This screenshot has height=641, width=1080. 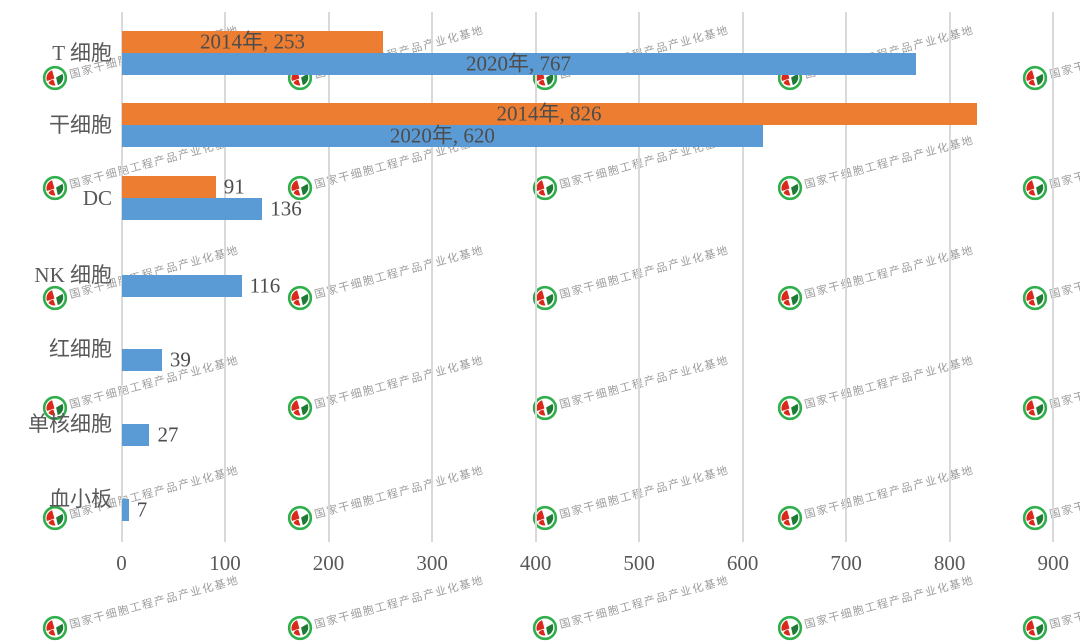 What do you see at coordinates (1053, 563) in the screenshot?
I see `x-axis-tick-label: 900` at bounding box center [1053, 563].